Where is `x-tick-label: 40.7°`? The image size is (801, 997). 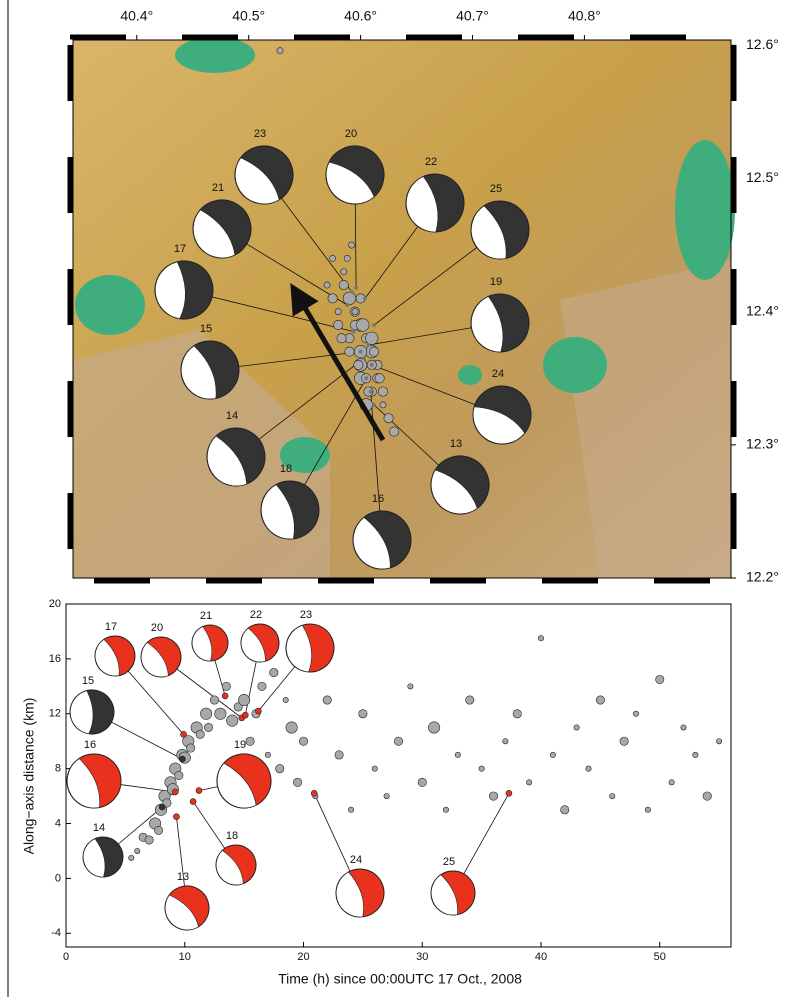 x-tick-label: 40.7° is located at coordinates (472, 16).